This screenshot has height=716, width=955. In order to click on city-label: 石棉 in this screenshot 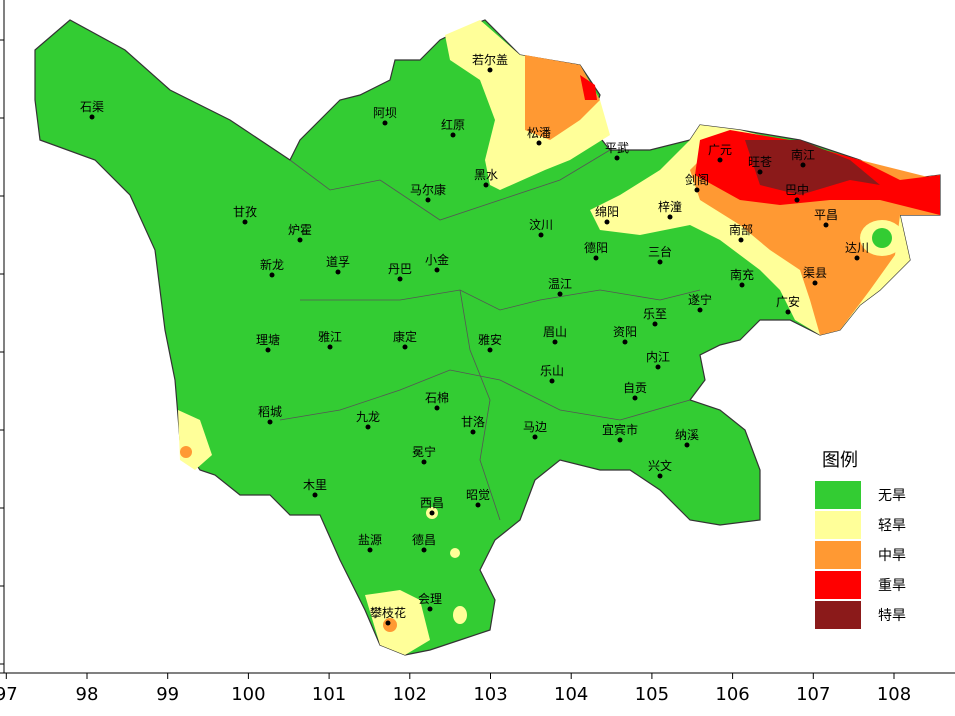, I will do `click(437, 398)`.